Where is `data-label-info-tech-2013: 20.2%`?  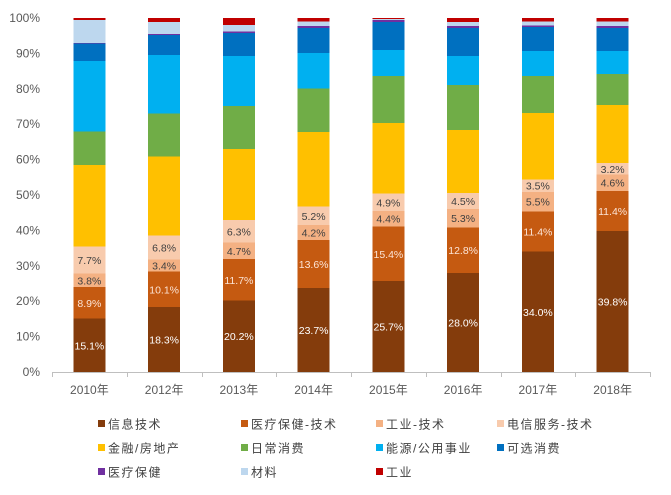
data-label-info-tech-2013: 20.2% is located at coordinates (239, 337).